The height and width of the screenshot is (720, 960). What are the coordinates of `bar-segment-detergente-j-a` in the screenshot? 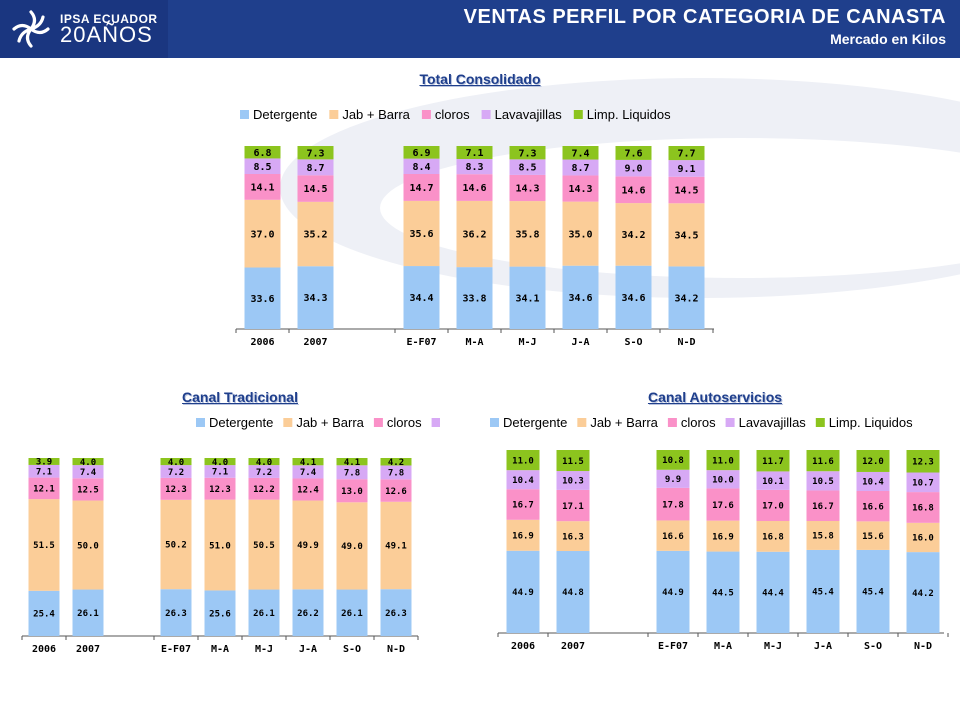 It's located at (580, 297).